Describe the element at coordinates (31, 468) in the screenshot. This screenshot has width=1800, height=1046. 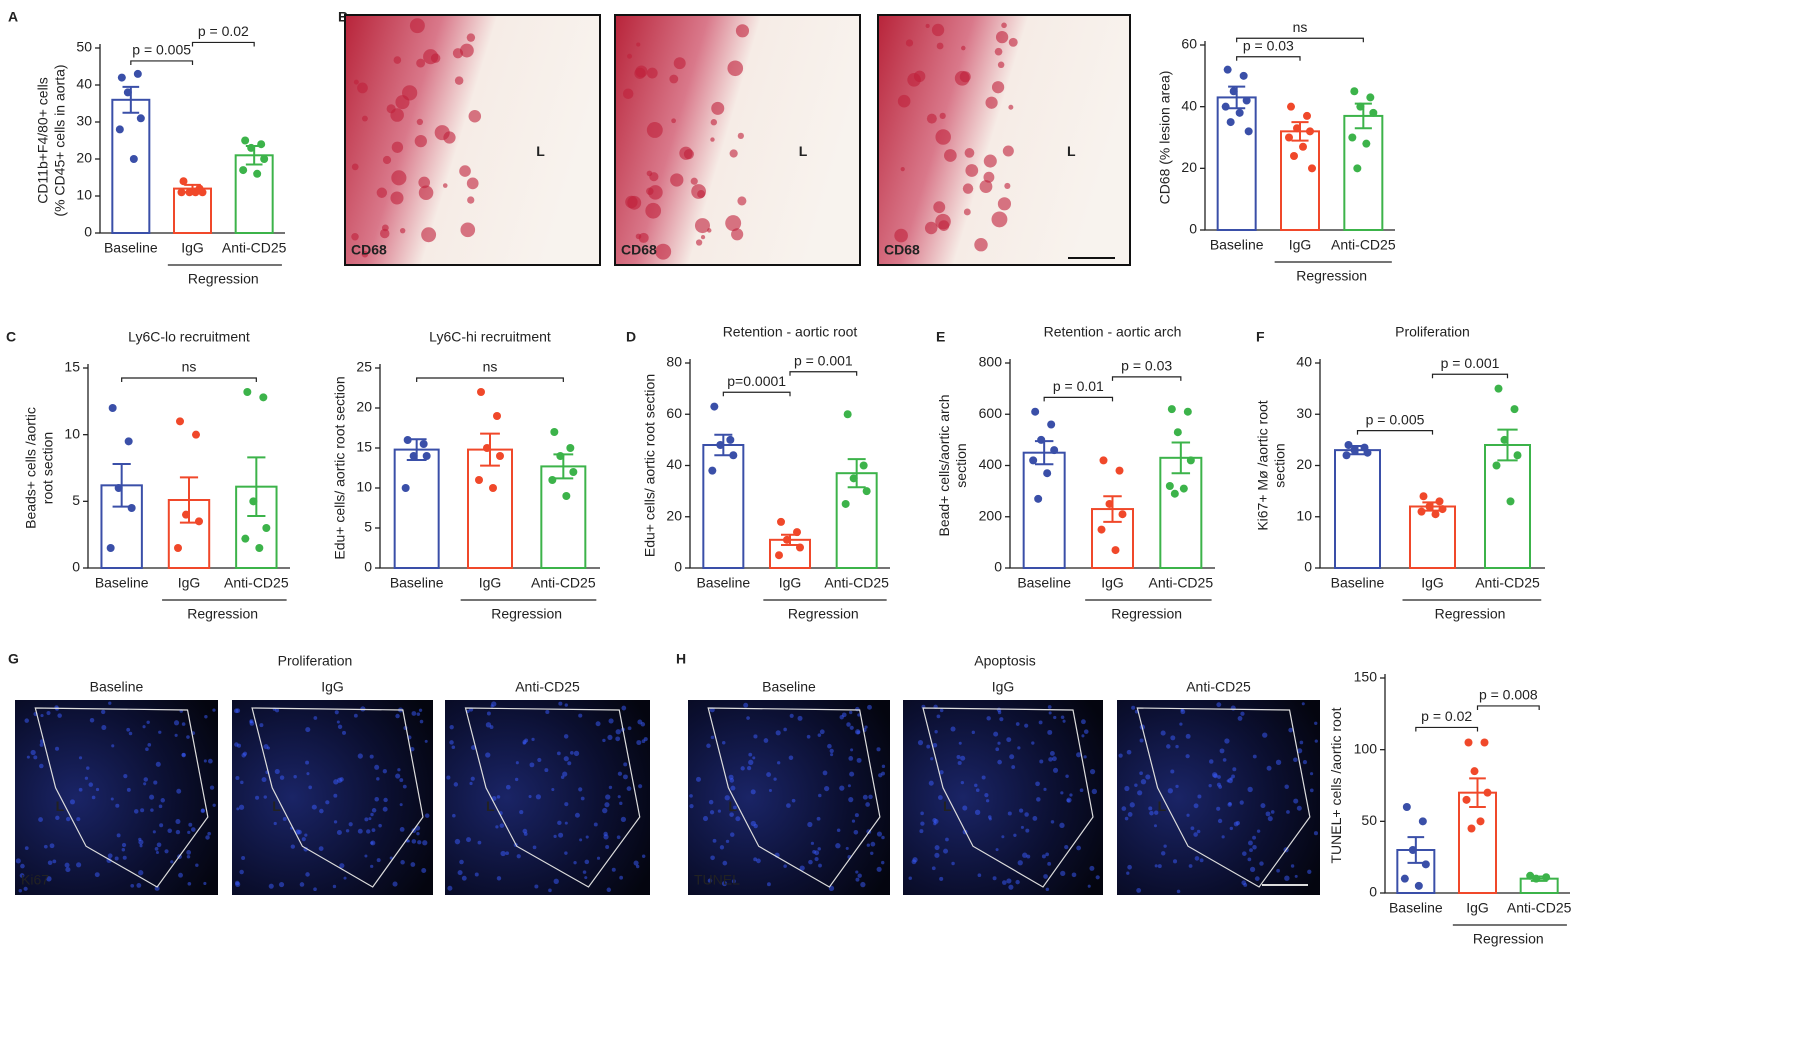
I see `y-axis-label: Beads+ cells /aortic` at that location.